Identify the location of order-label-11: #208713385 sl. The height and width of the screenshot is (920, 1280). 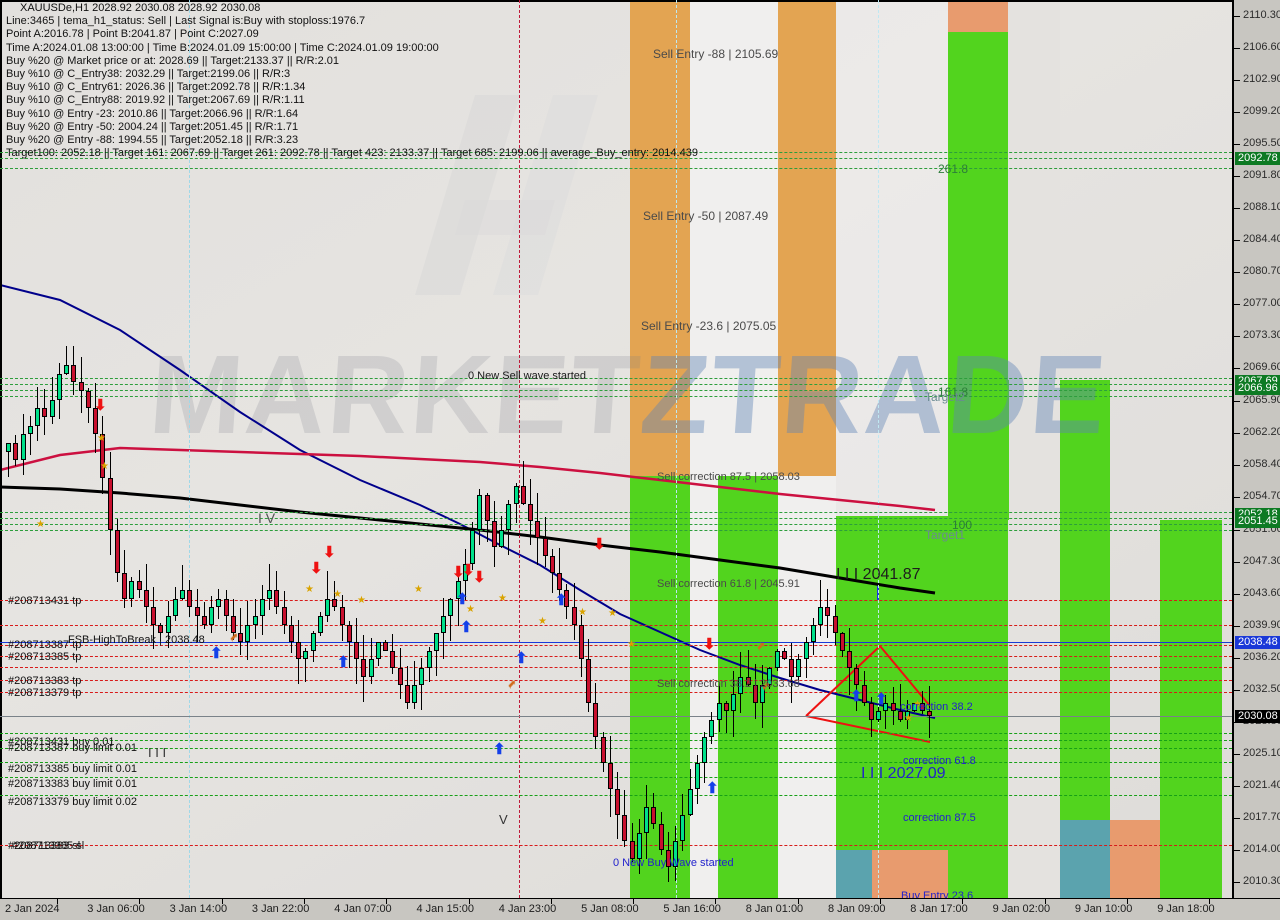
(48, 846).